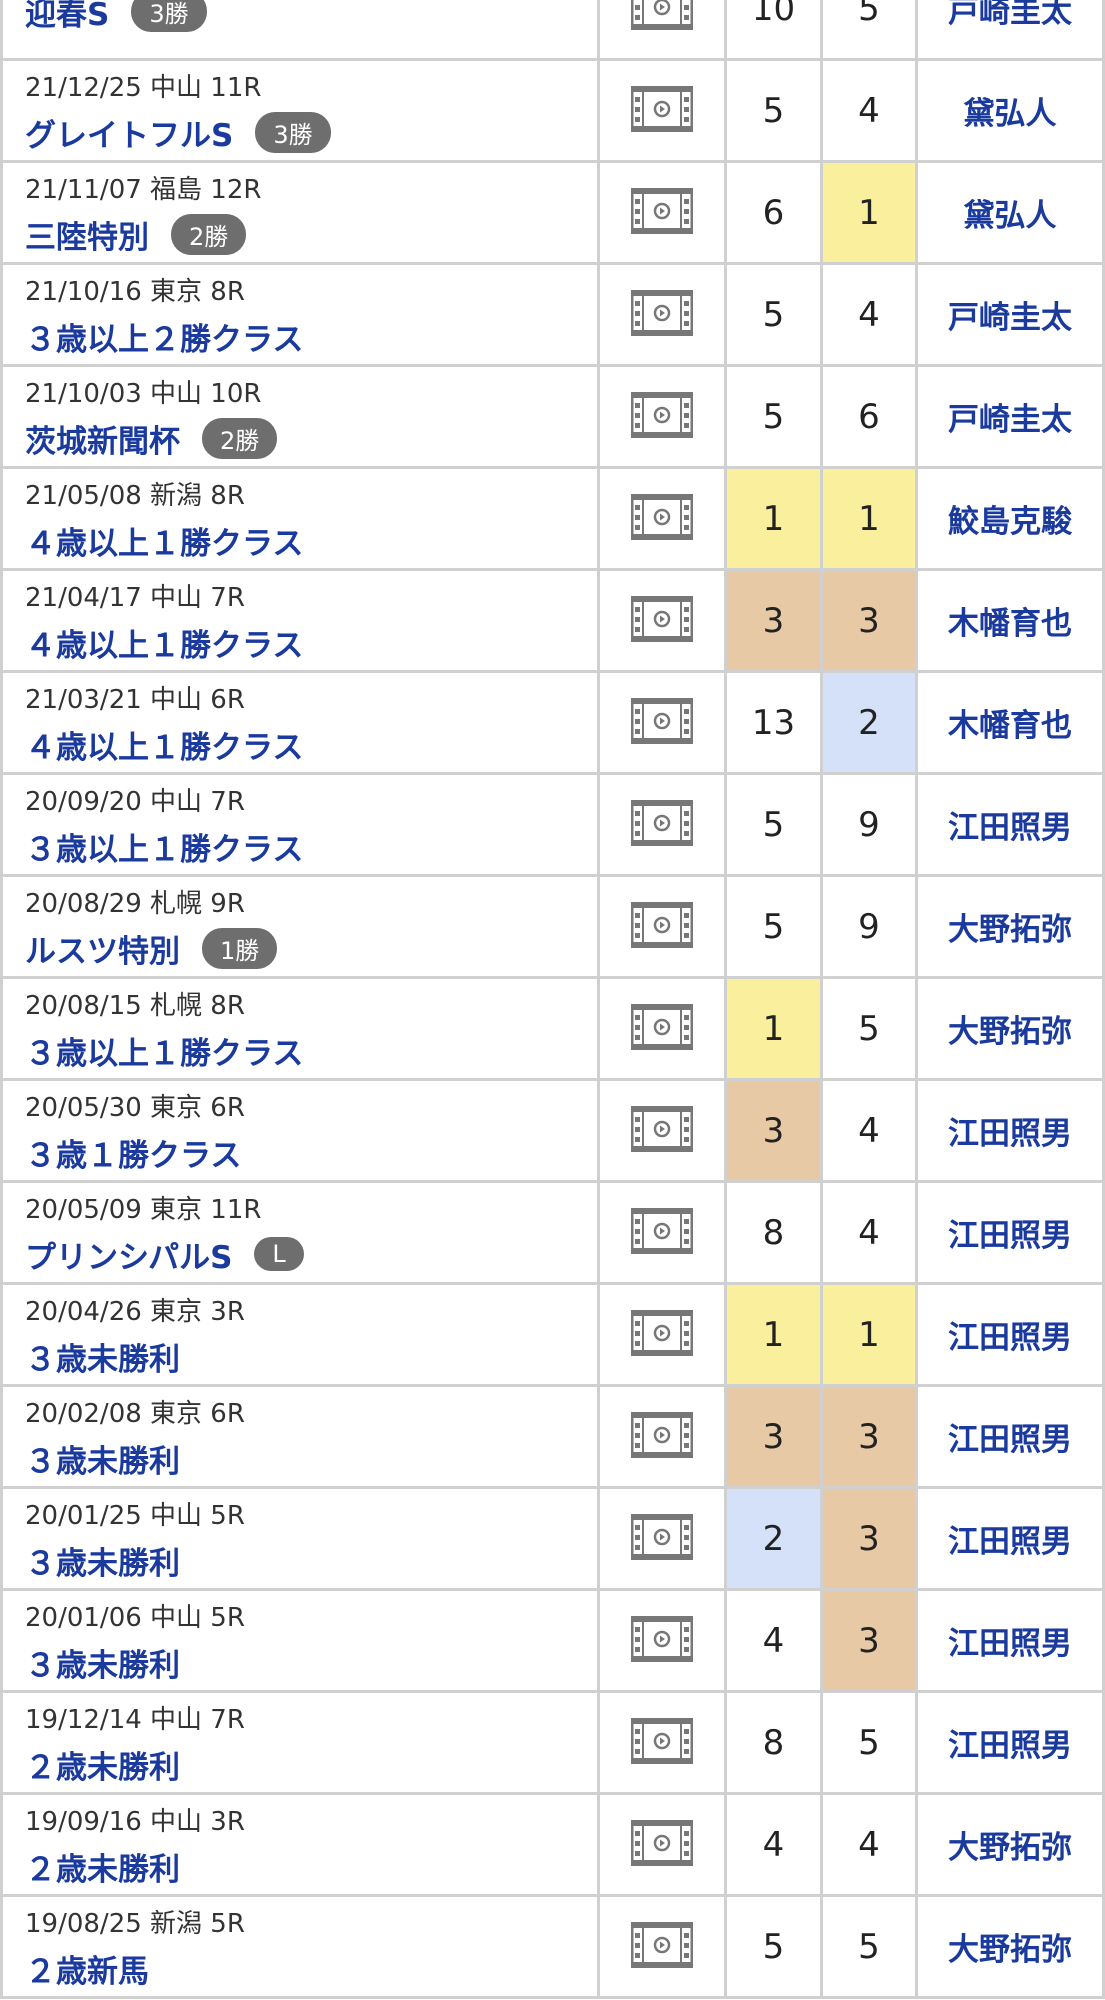  What do you see at coordinates (102, 441) in the screenshot?
I see `race-name-link: 茨城新聞杯` at bounding box center [102, 441].